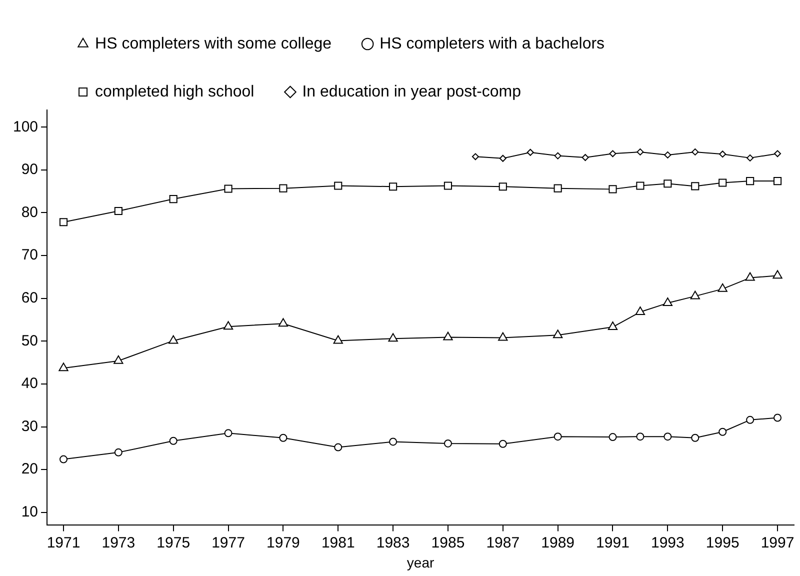 This screenshot has height=576, width=800. I want to click on x-tick-label: 1975, so click(173, 543).